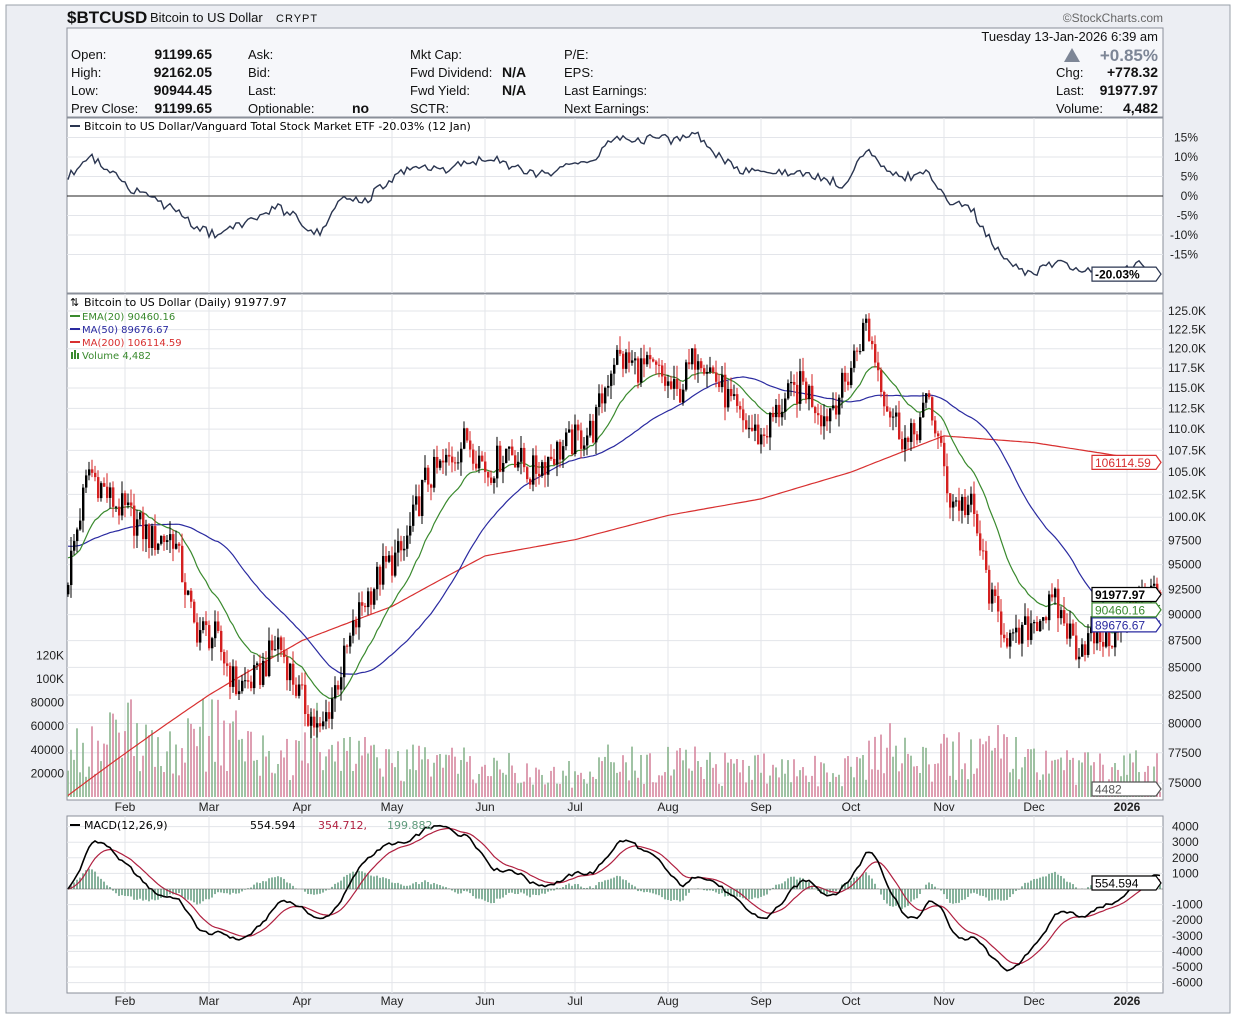  I want to click on open-value: 91199.65, so click(183, 54).